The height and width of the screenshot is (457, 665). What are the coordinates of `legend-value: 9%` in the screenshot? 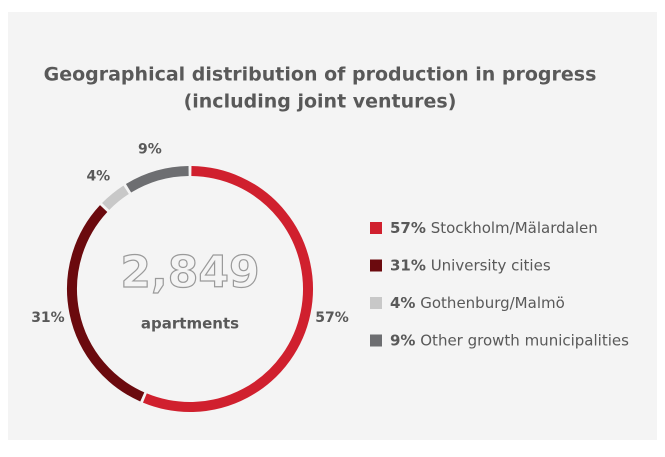 It's located at (402, 340).